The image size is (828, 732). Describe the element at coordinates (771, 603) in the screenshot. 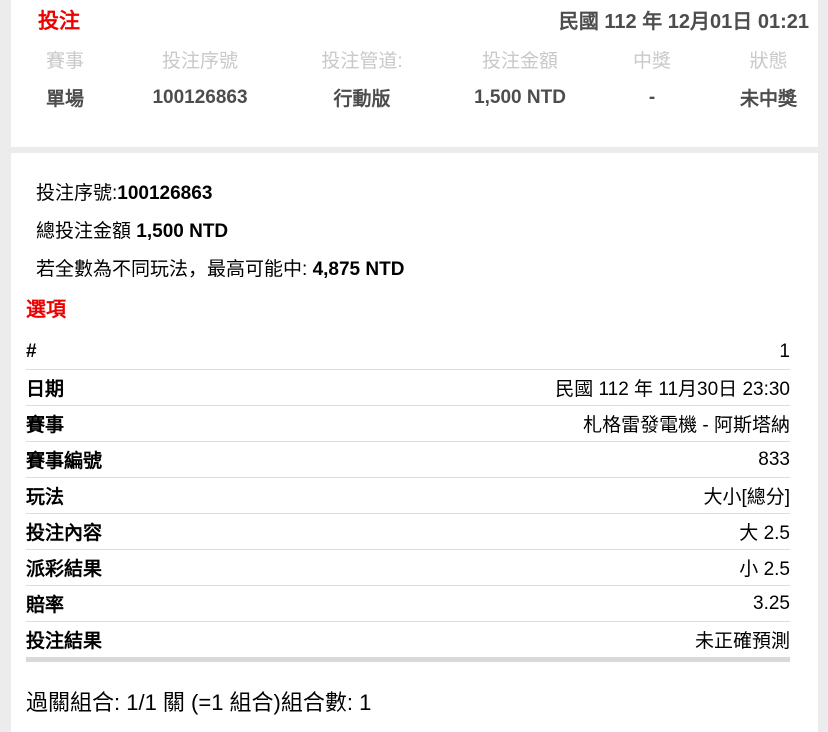

I see `row-odds-value: 3.25` at that location.